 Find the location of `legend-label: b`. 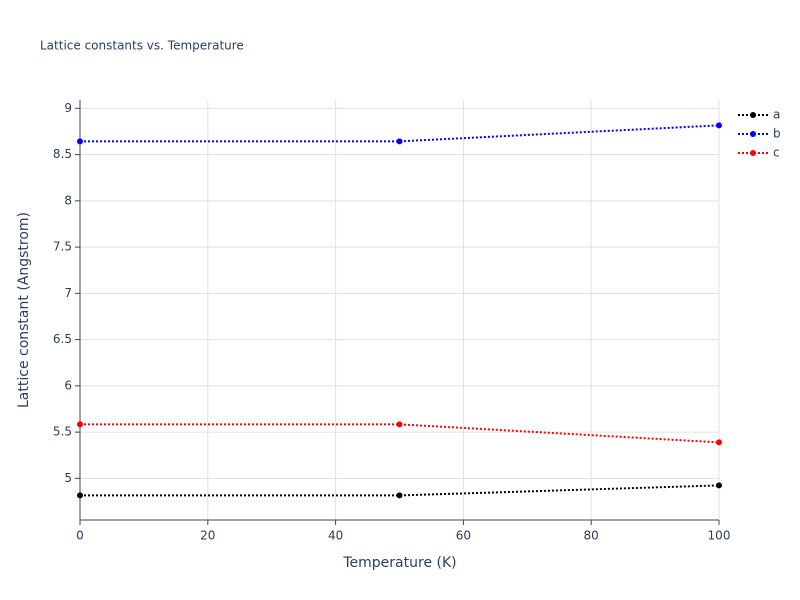

legend-label: b is located at coordinates (777, 134).